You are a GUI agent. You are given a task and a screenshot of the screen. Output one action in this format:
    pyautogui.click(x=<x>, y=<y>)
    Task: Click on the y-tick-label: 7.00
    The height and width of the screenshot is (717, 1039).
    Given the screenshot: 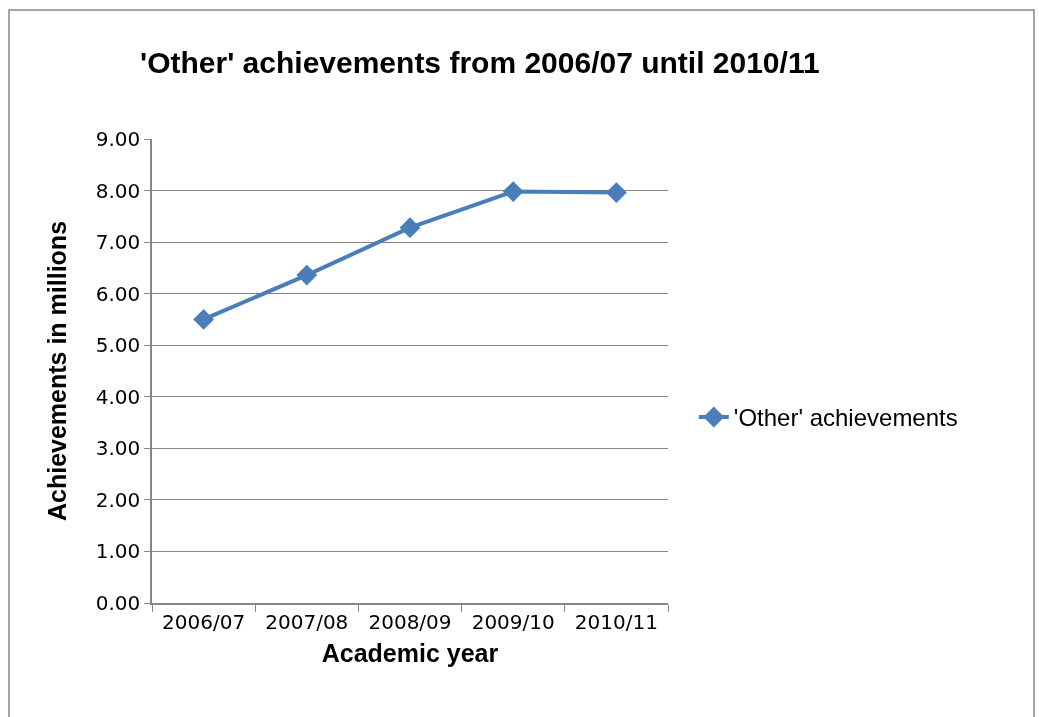 What is the action you would take?
    pyautogui.click(x=118, y=242)
    